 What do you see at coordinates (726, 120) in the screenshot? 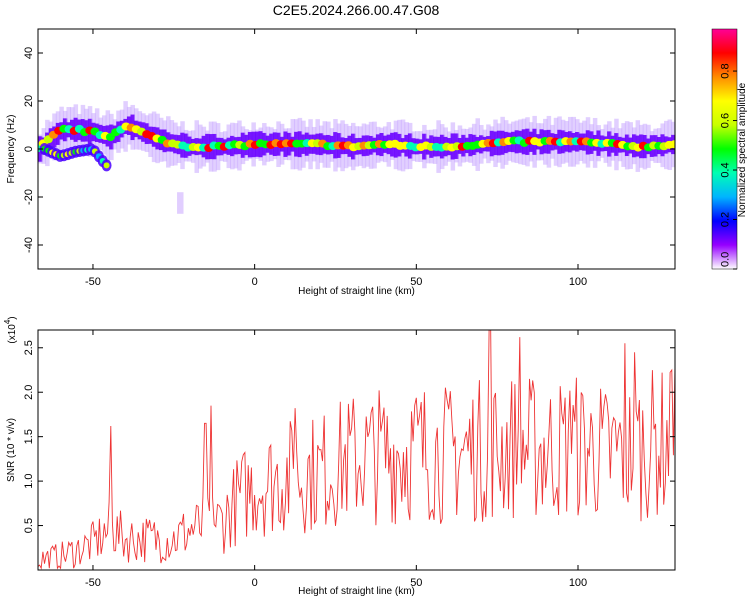
I see `colorbar-tick-label: 0.6` at bounding box center [726, 120].